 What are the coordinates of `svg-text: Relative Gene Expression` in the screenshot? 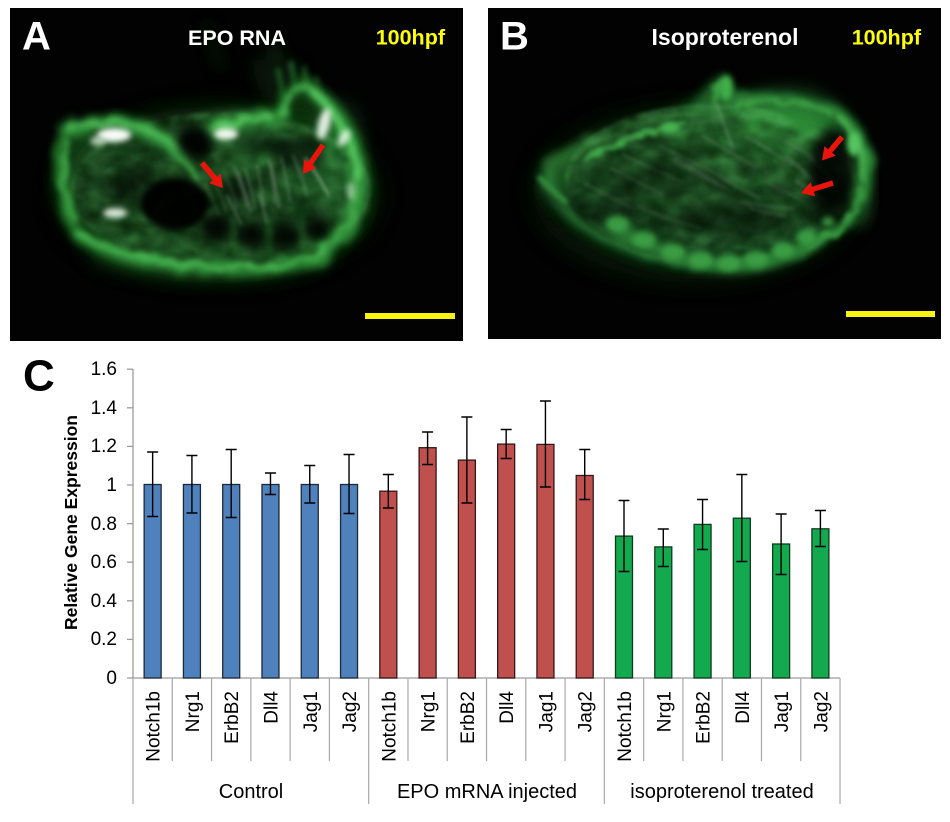 It's located at (71, 522).